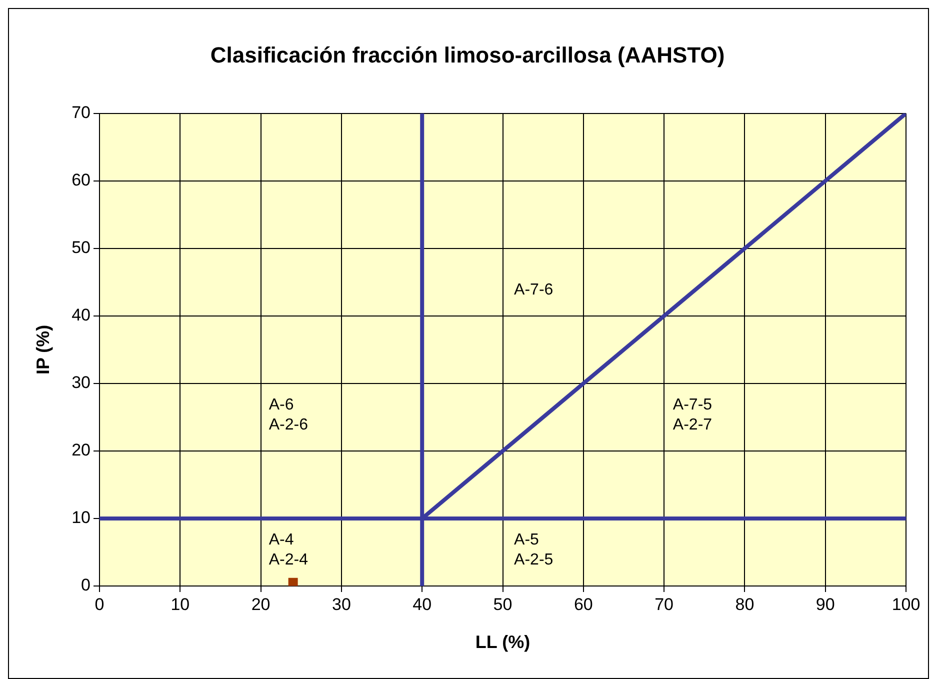  Describe the element at coordinates (341, 604) in the screenshot. I see `x-tick-label: 30` at that location.